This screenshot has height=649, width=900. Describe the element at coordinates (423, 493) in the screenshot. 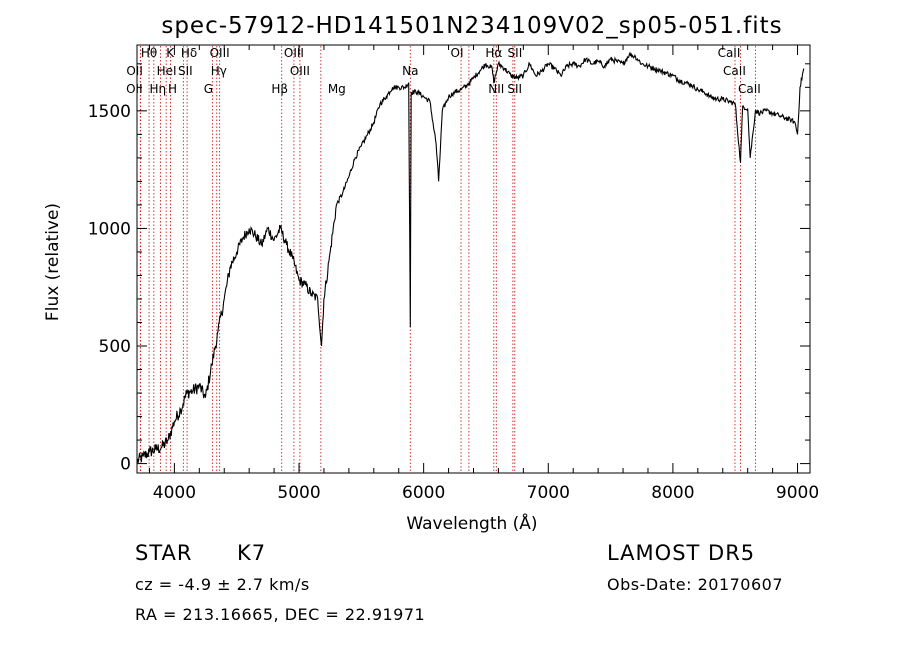

I see `x-tick-label: 6000` at that location.